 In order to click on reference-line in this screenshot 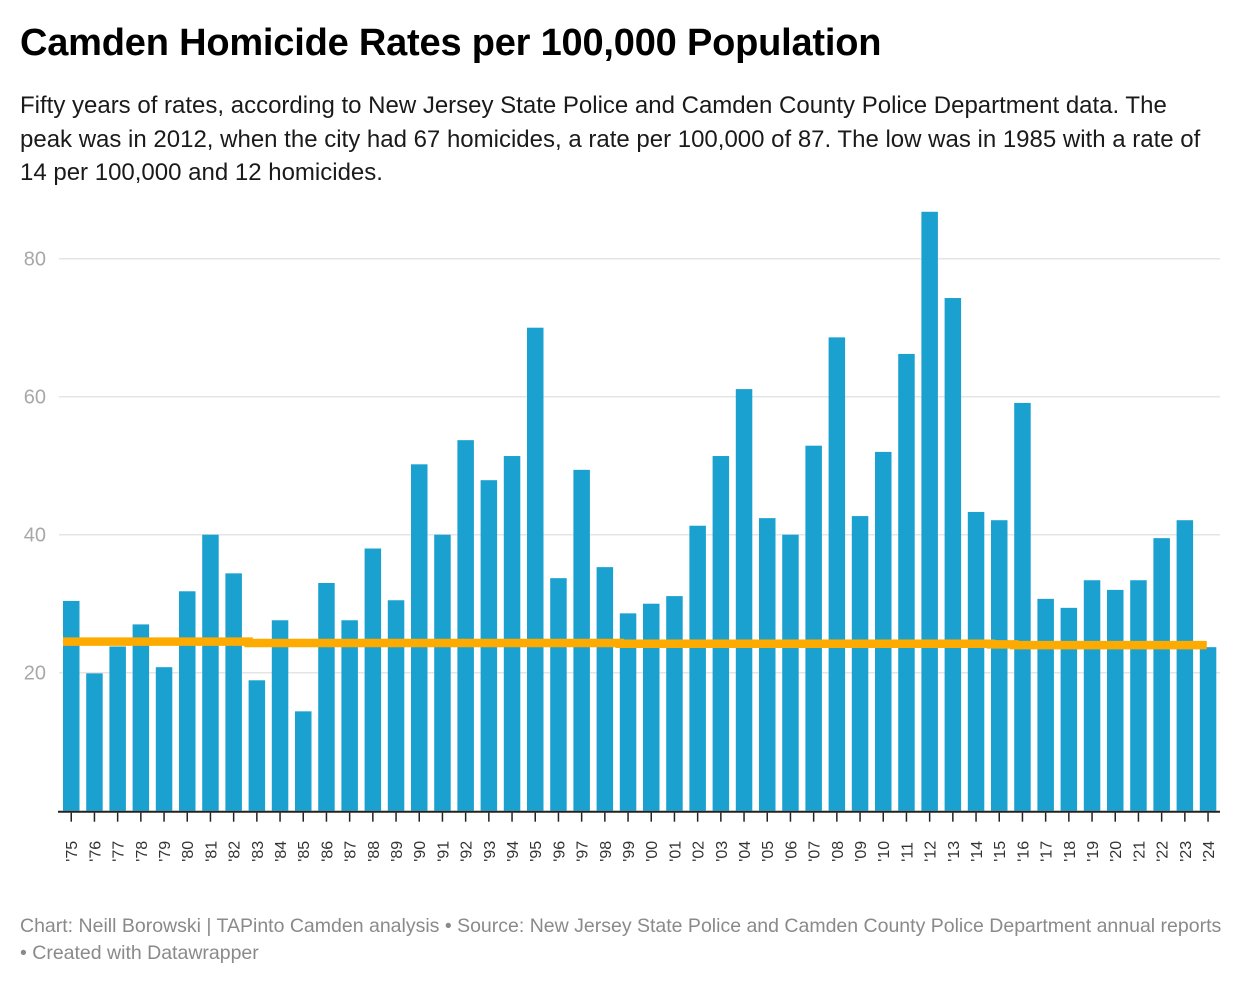, I will do `click(635, 643)`.